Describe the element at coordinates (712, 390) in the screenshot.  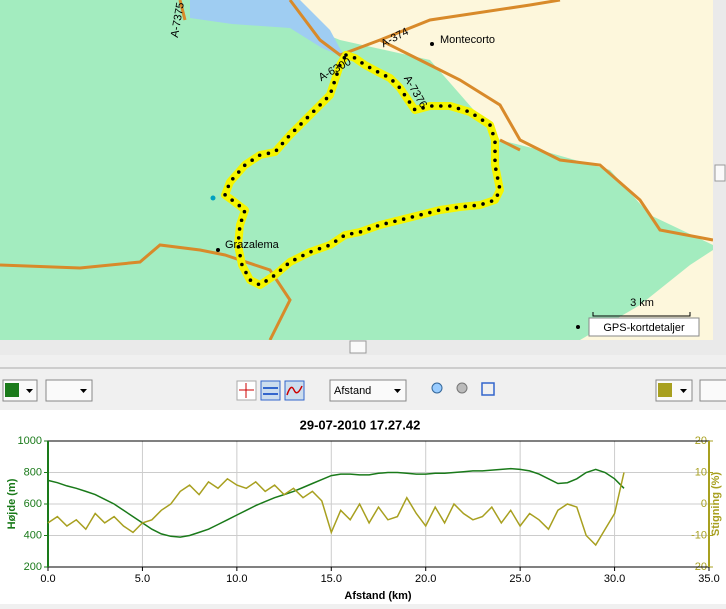
I see `button` at that location.